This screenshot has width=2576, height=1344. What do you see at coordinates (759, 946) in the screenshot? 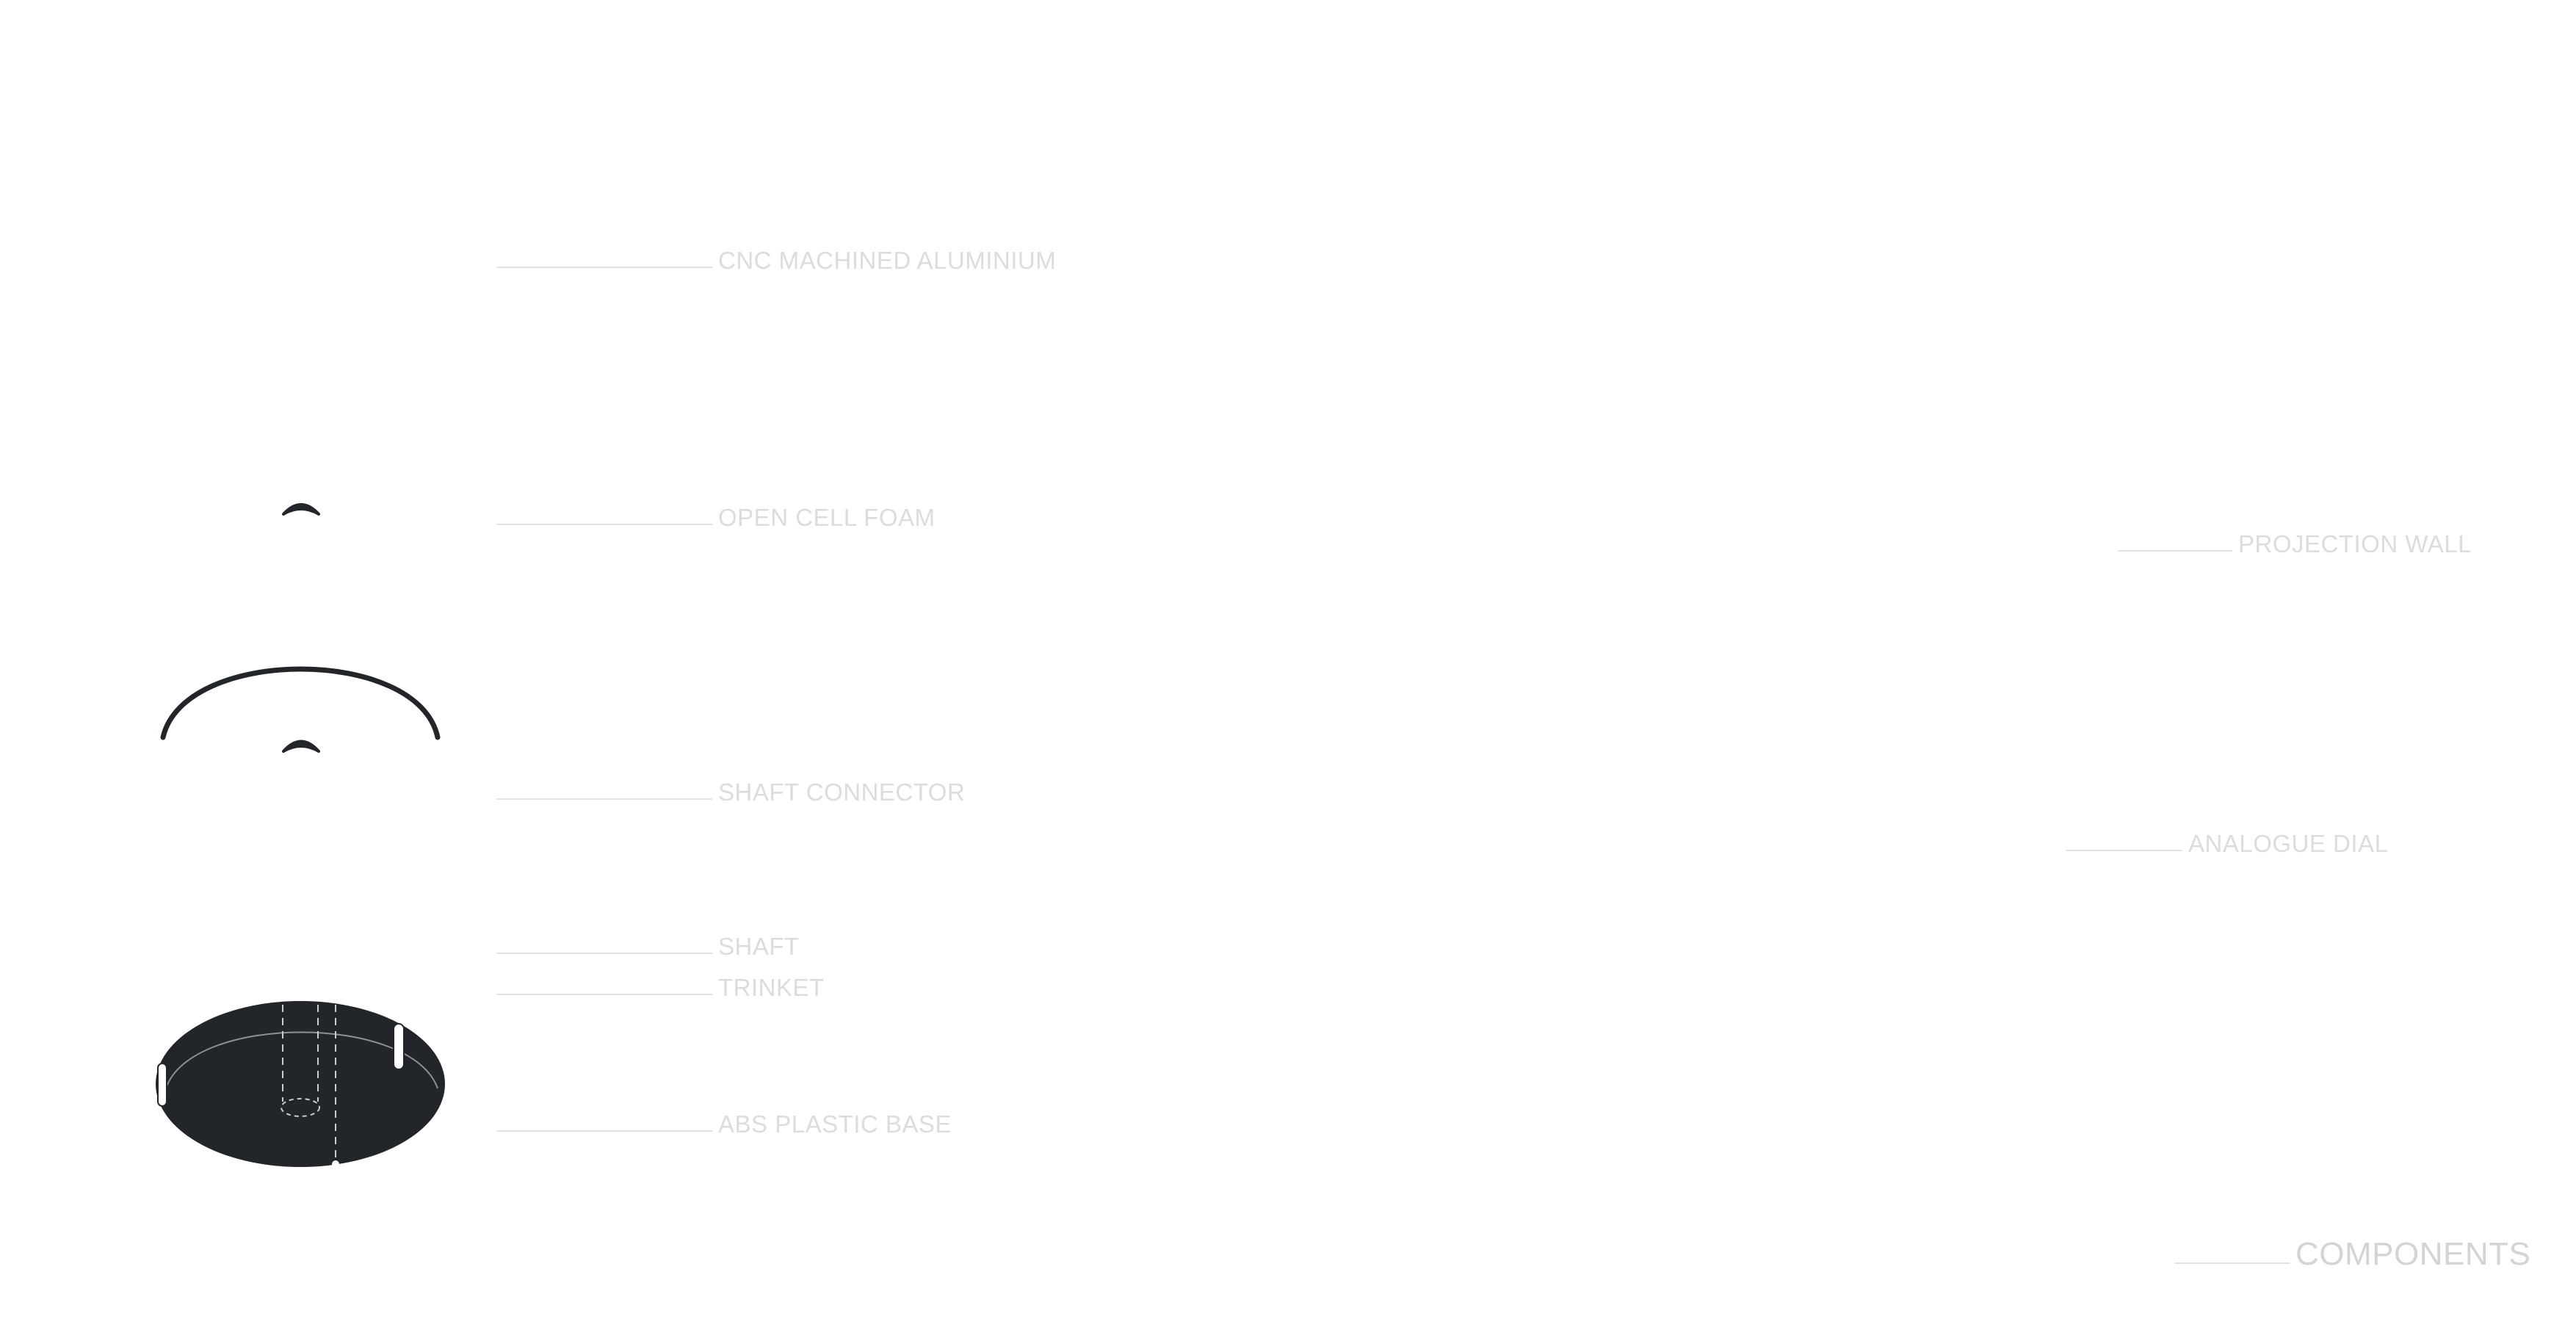
I see `label-shaft: SHAFT` at bounding box center [759, 946].